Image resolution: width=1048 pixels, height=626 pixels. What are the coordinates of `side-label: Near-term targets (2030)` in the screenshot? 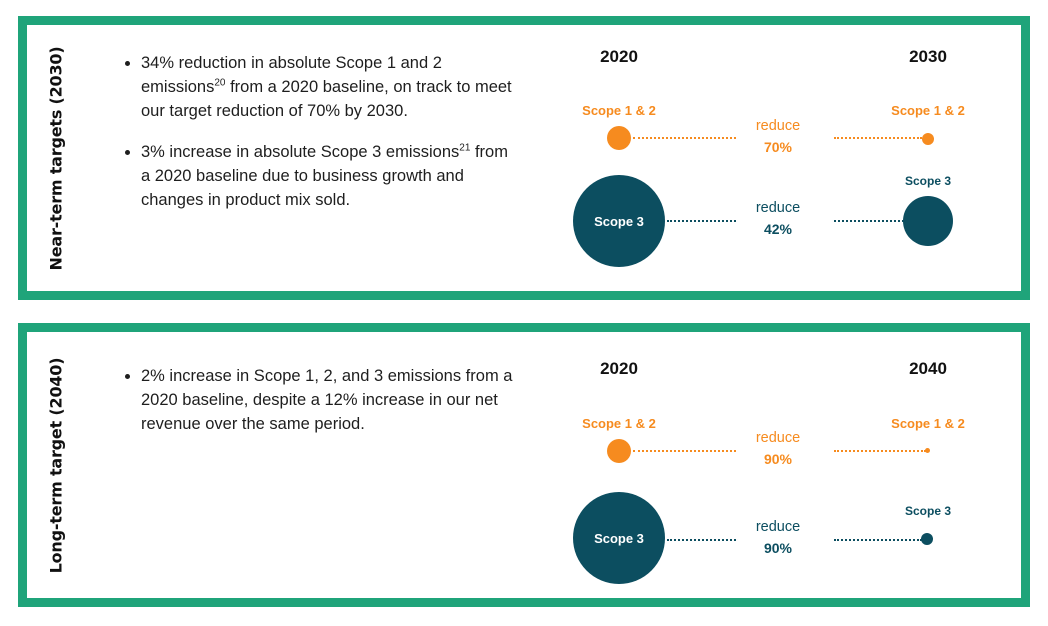 It's located at (56, 158).